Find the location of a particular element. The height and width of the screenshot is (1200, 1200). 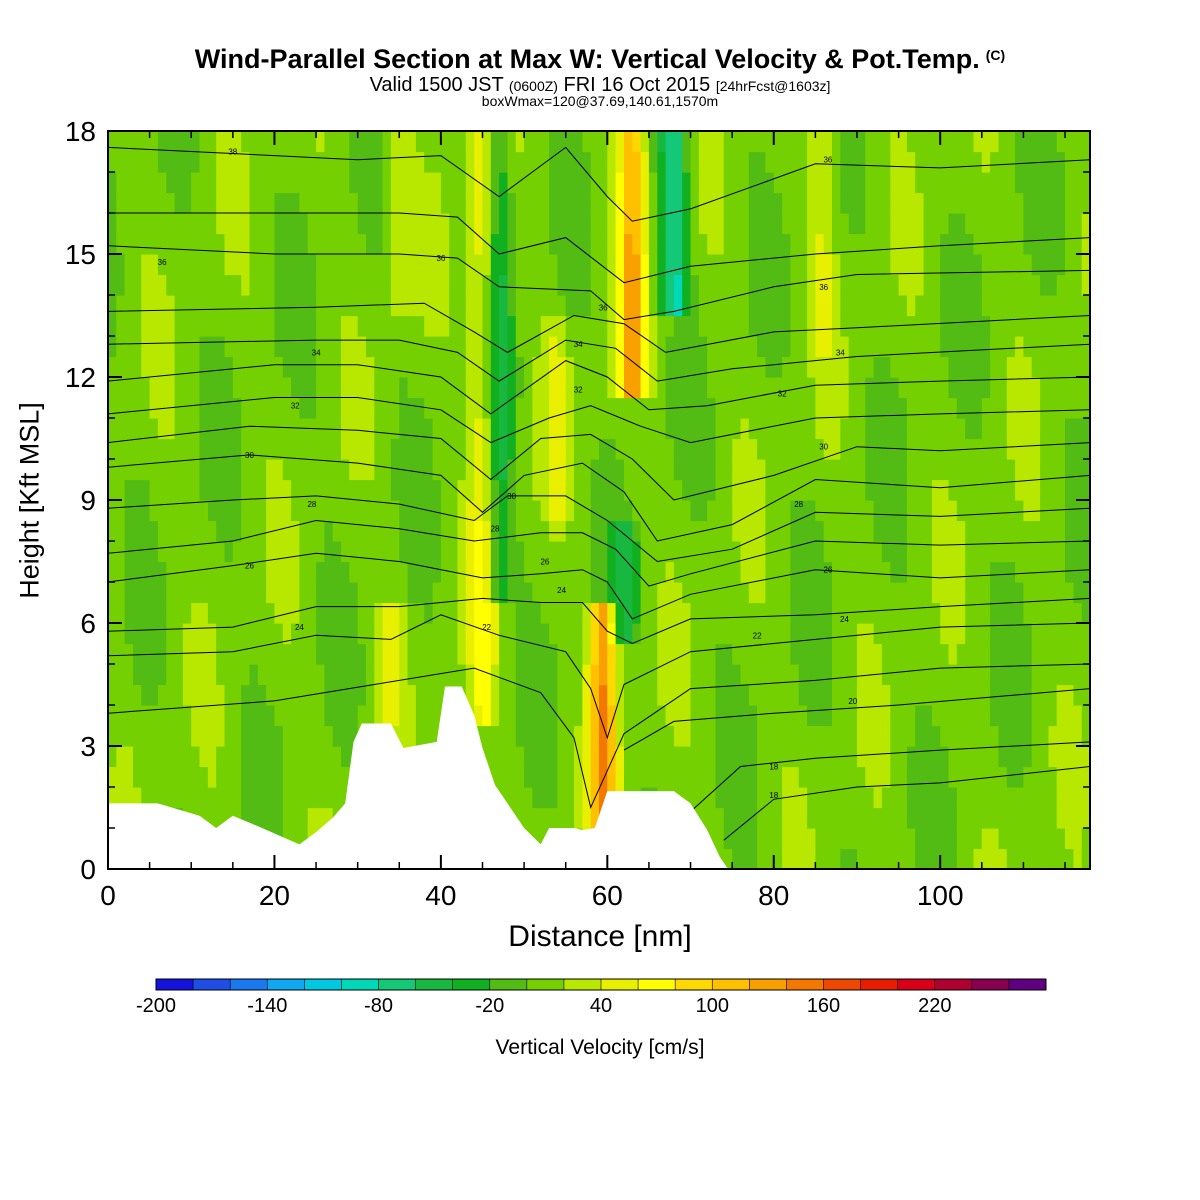

y-tick-label: 0 is located at coordinates (88, 869).